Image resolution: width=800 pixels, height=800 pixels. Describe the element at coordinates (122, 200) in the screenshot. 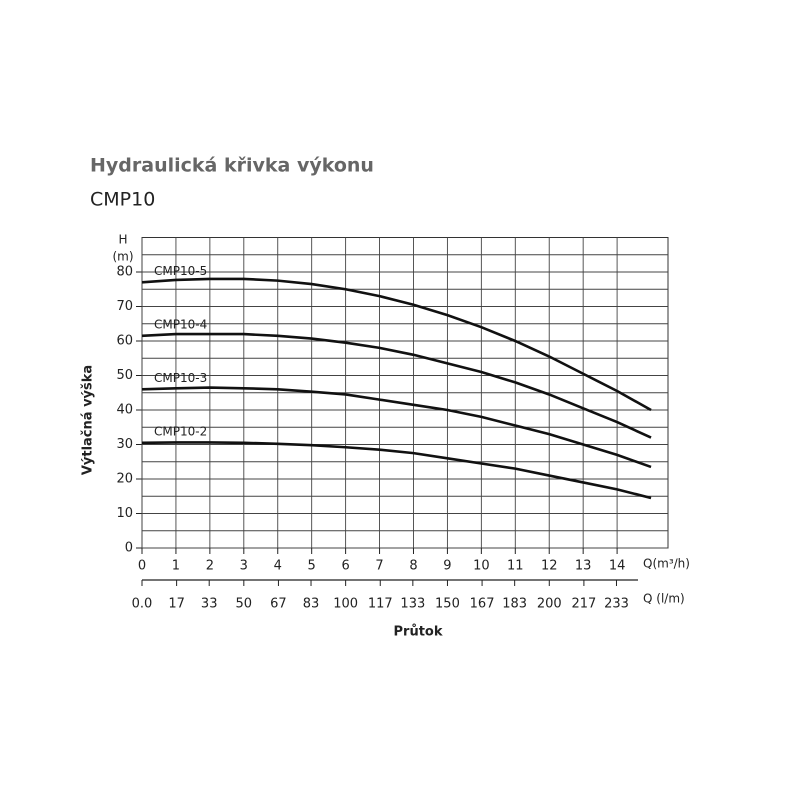

I see `chart-subtitle: CMP10` at that location.